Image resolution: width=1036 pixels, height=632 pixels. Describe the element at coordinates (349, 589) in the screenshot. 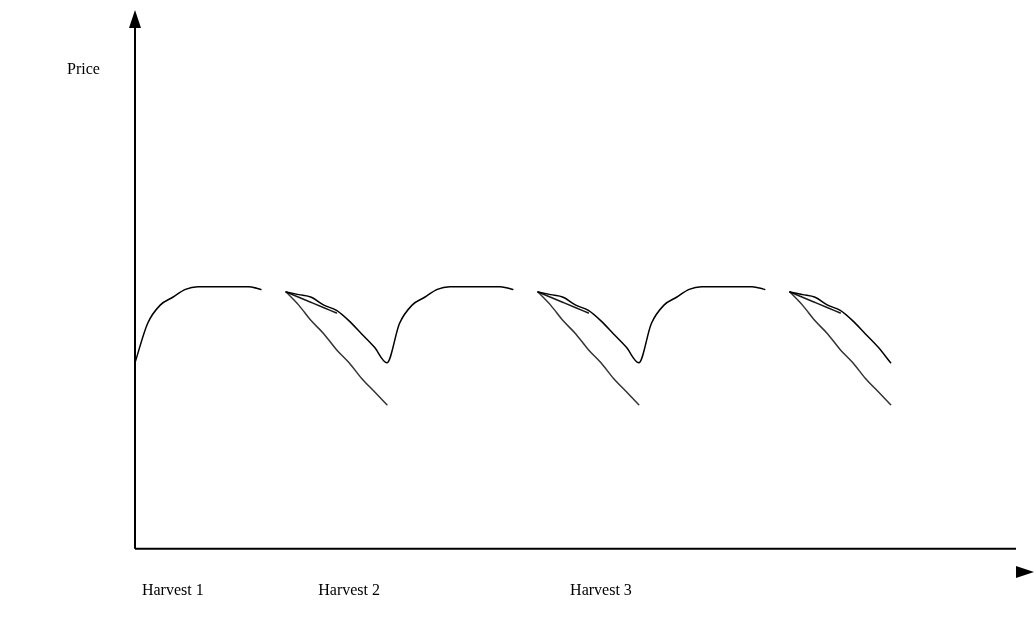

I see `x-tick-label: Harvest 2` at that location.